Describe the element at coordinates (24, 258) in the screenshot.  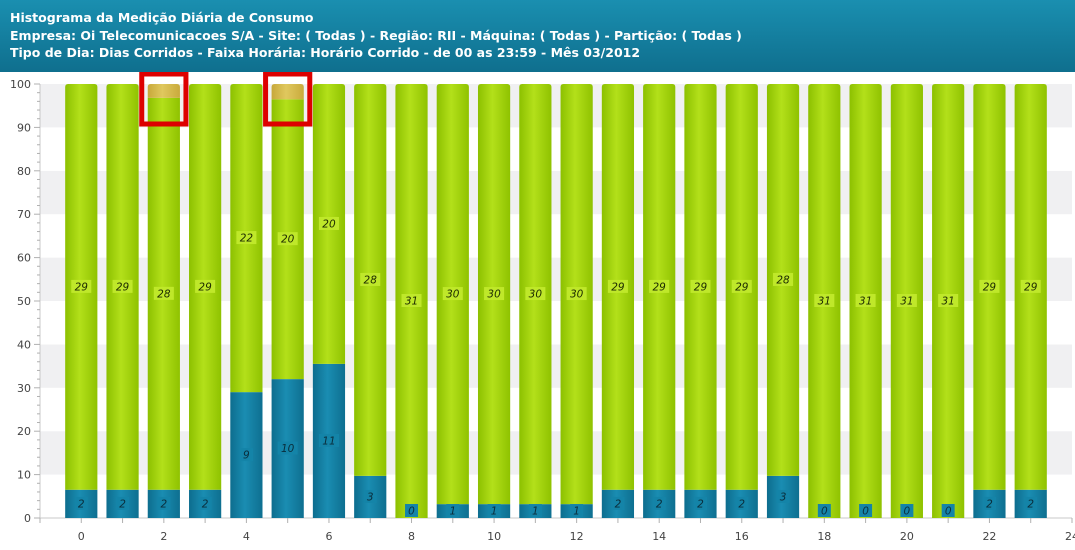
I see `y-tick-label: 60` at that location.